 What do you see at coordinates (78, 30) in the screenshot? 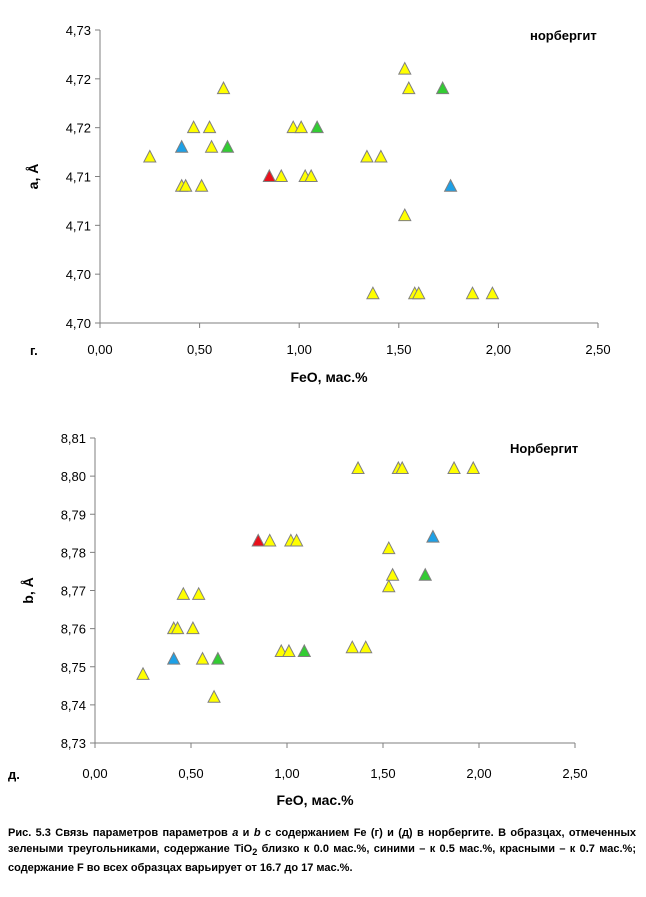
I see `y-tick-label: 4,73` at bounding box center [78, 30].